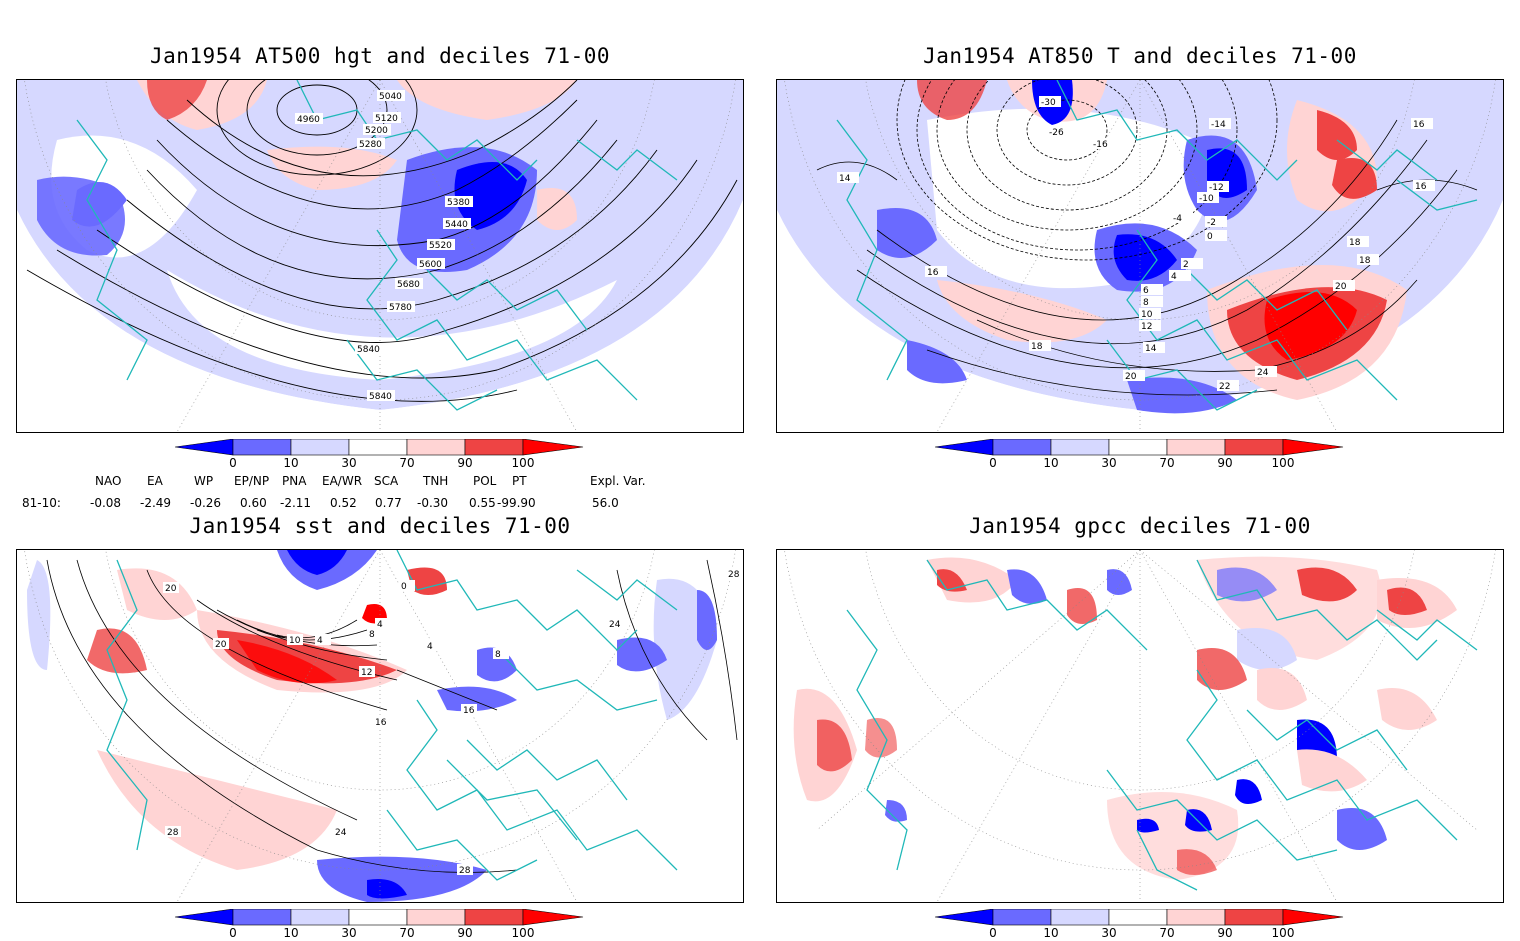  I want to click on contour-label: 5380, so click(458, 203).